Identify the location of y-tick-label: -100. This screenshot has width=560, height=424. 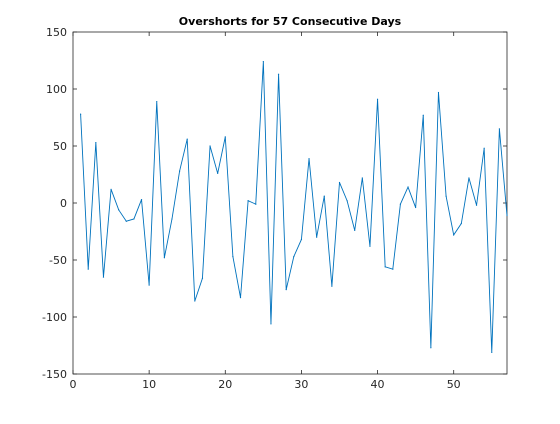
(54, 317).